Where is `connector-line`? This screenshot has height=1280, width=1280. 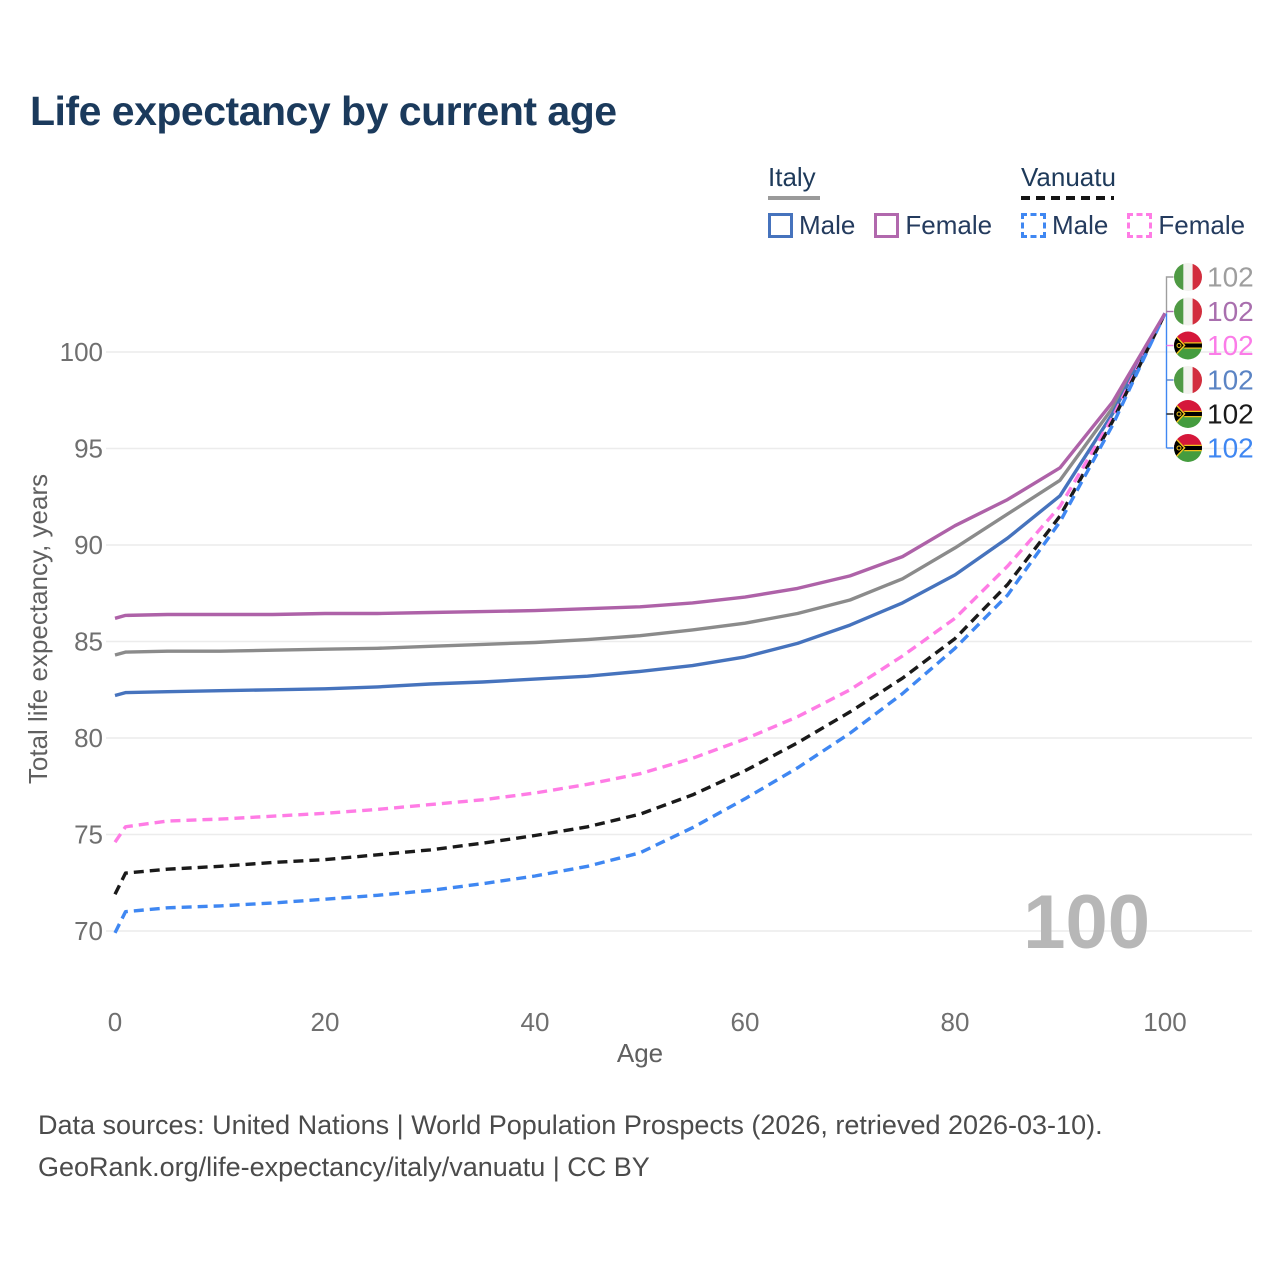 connector-line is located at coordinates (1169, 295).